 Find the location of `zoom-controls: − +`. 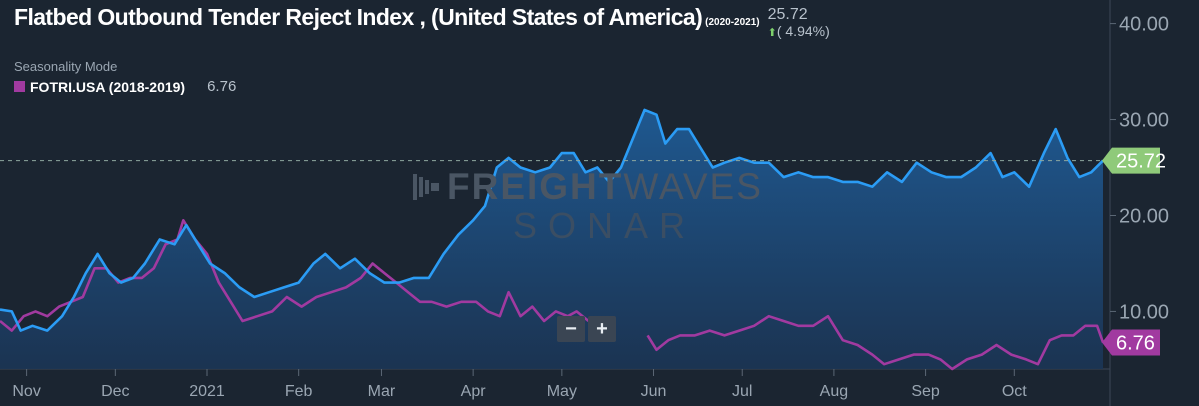

zoom-controls: − + is located at coordinates (588, 329).